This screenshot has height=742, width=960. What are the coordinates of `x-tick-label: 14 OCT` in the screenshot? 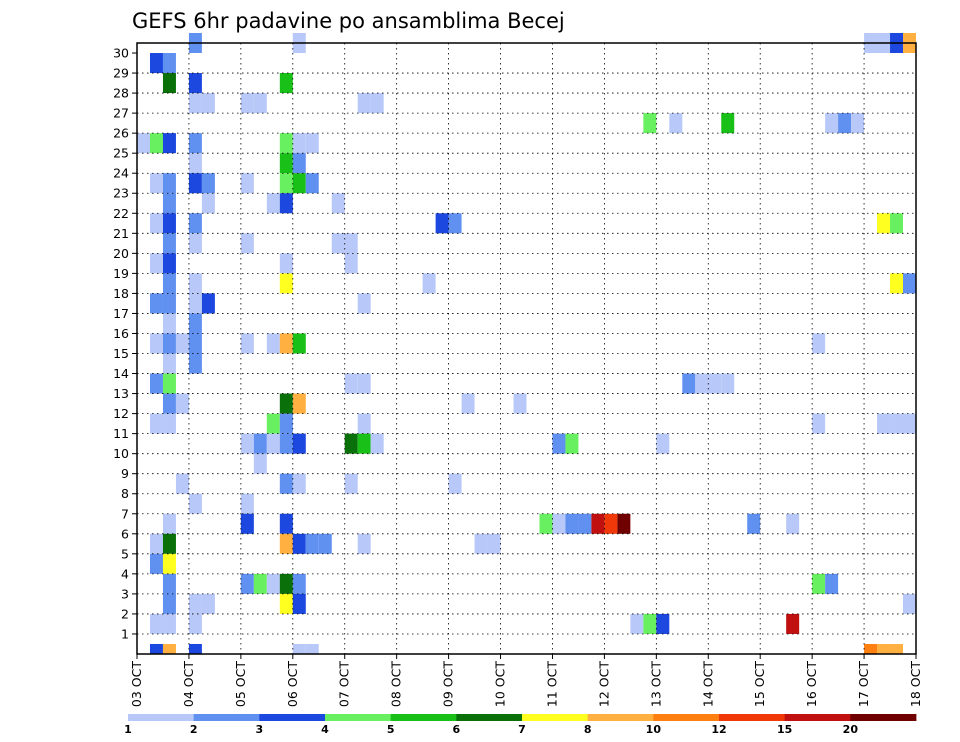 It's located at (707, 684).